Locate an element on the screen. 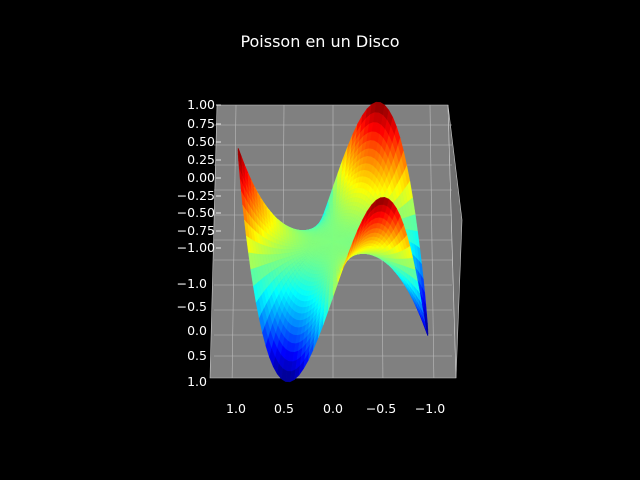  z-tick-label: 0.50 is located at coordinates (201, 141).